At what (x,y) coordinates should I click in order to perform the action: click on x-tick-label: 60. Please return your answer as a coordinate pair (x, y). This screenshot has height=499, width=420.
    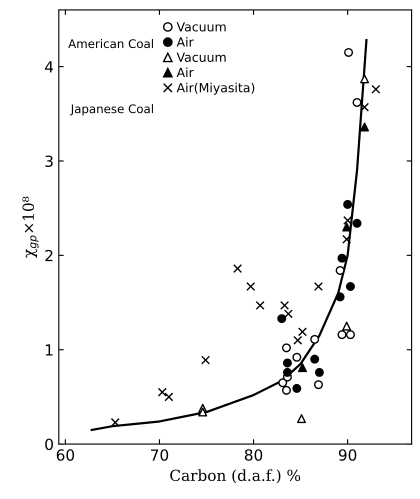
    Looking at the image, I should click on (65, 455).